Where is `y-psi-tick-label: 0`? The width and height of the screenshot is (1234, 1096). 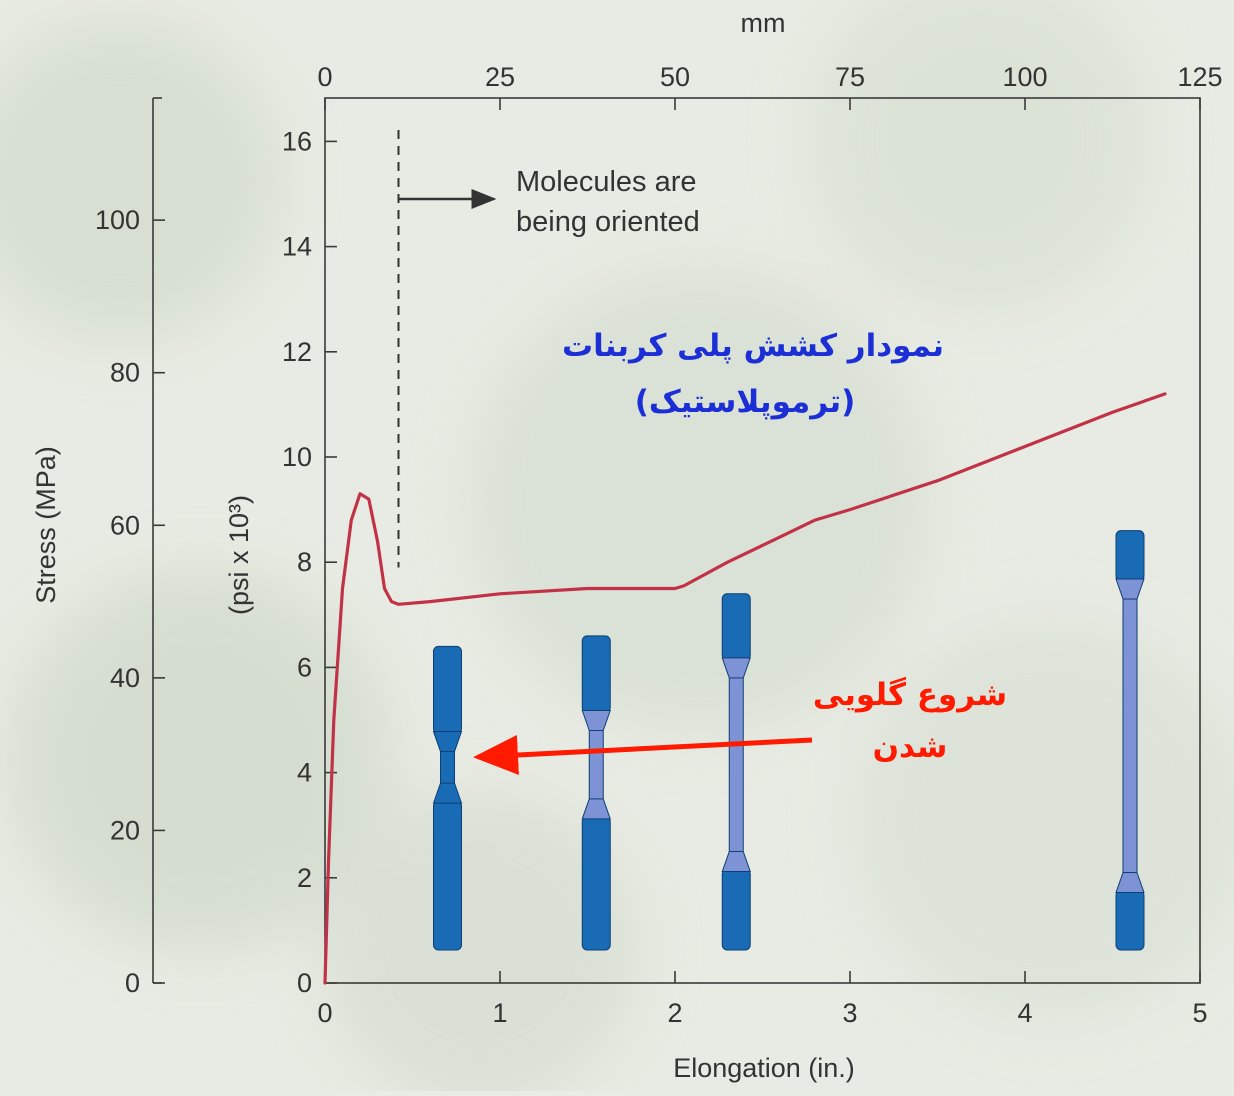 y-psi-tick-label: 0 is located at coordinates (304, 983).